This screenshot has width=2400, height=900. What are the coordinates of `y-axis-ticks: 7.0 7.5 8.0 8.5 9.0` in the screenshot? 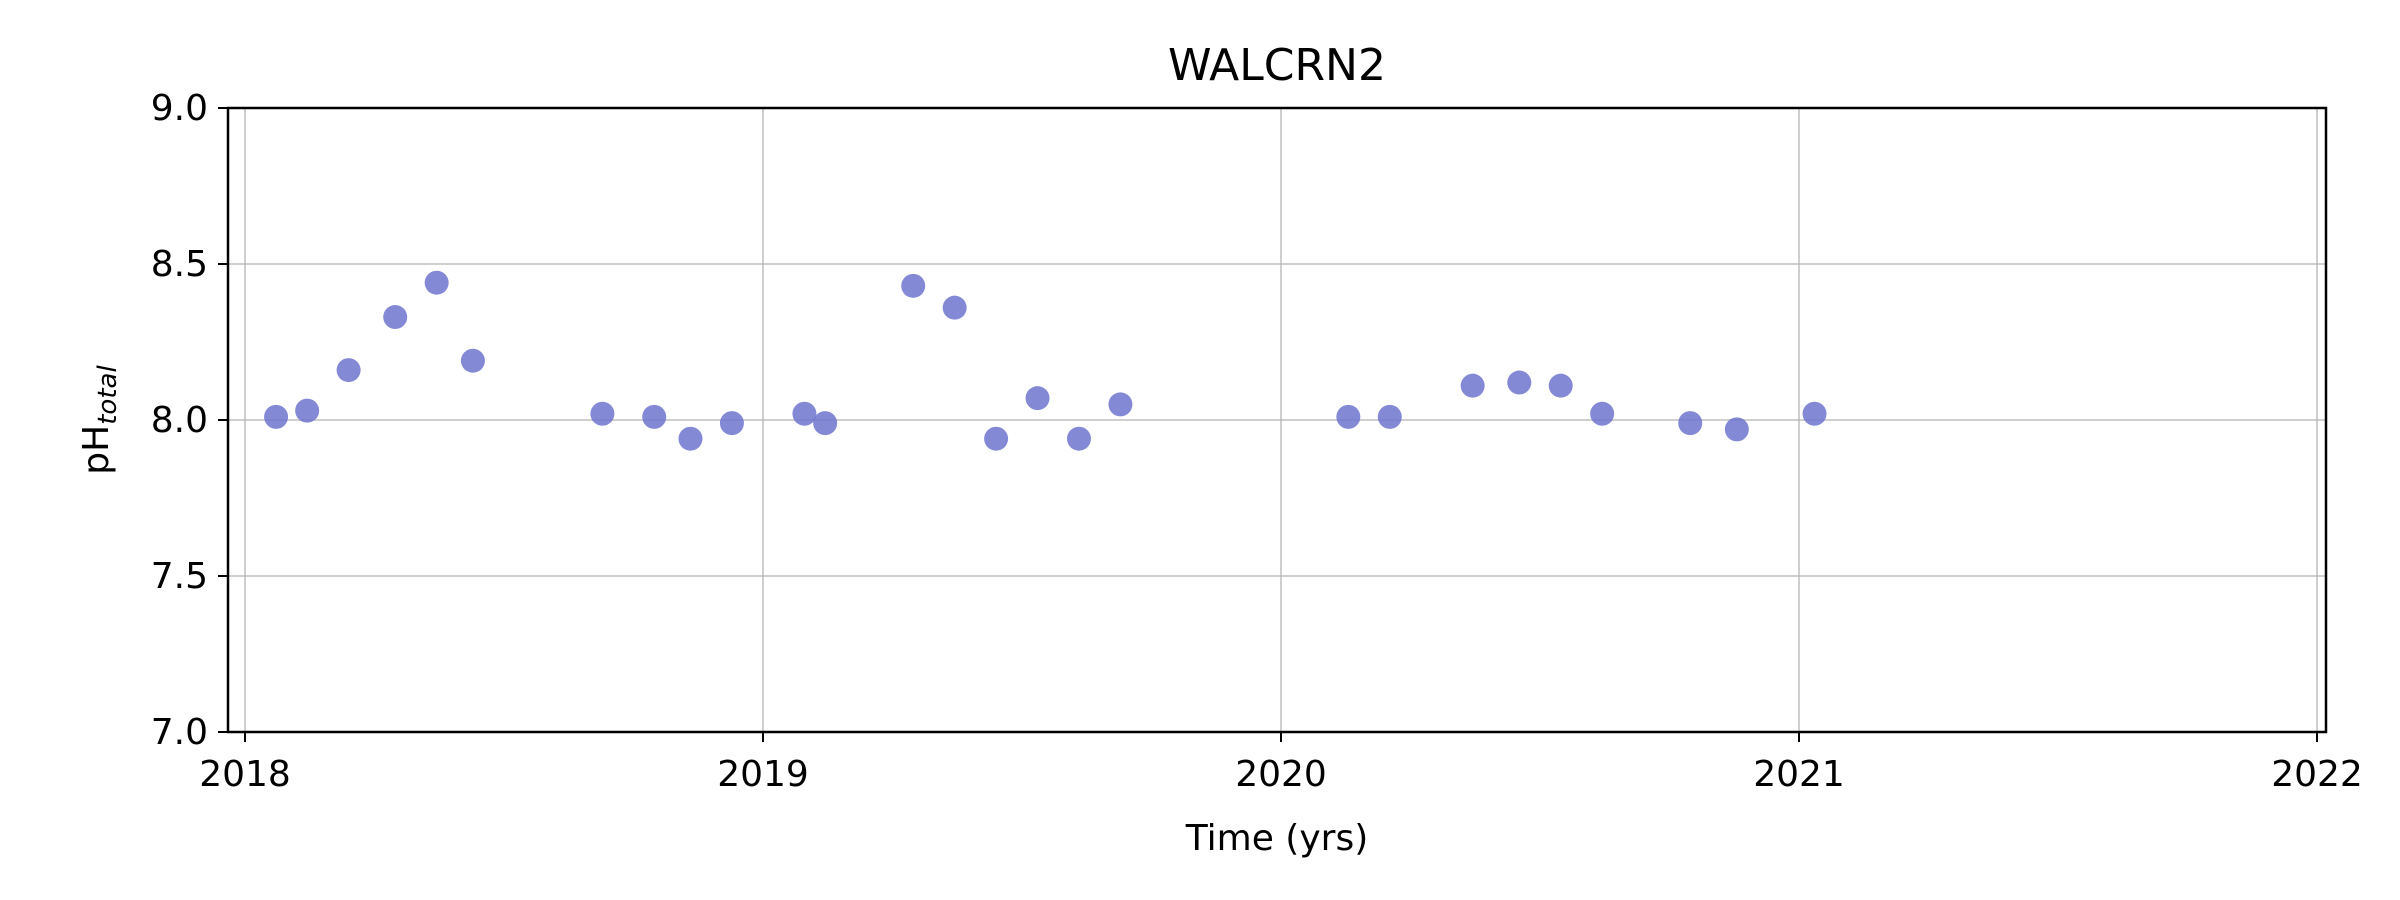 It's located at (189, 420).